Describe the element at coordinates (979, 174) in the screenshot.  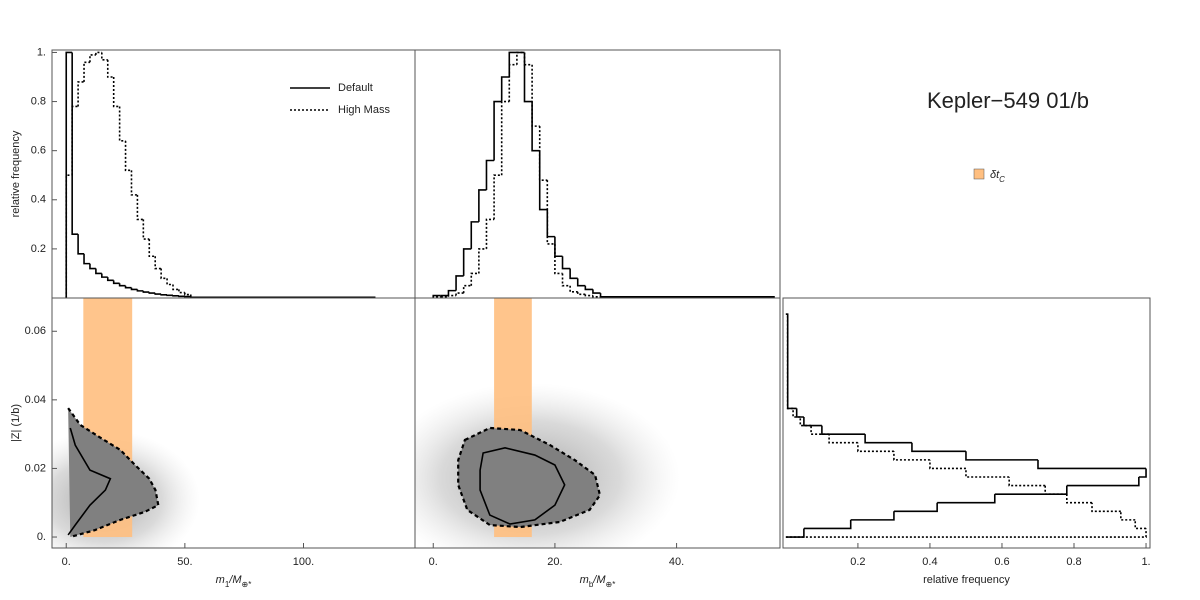
I see `band-legend-swatch` at that location.